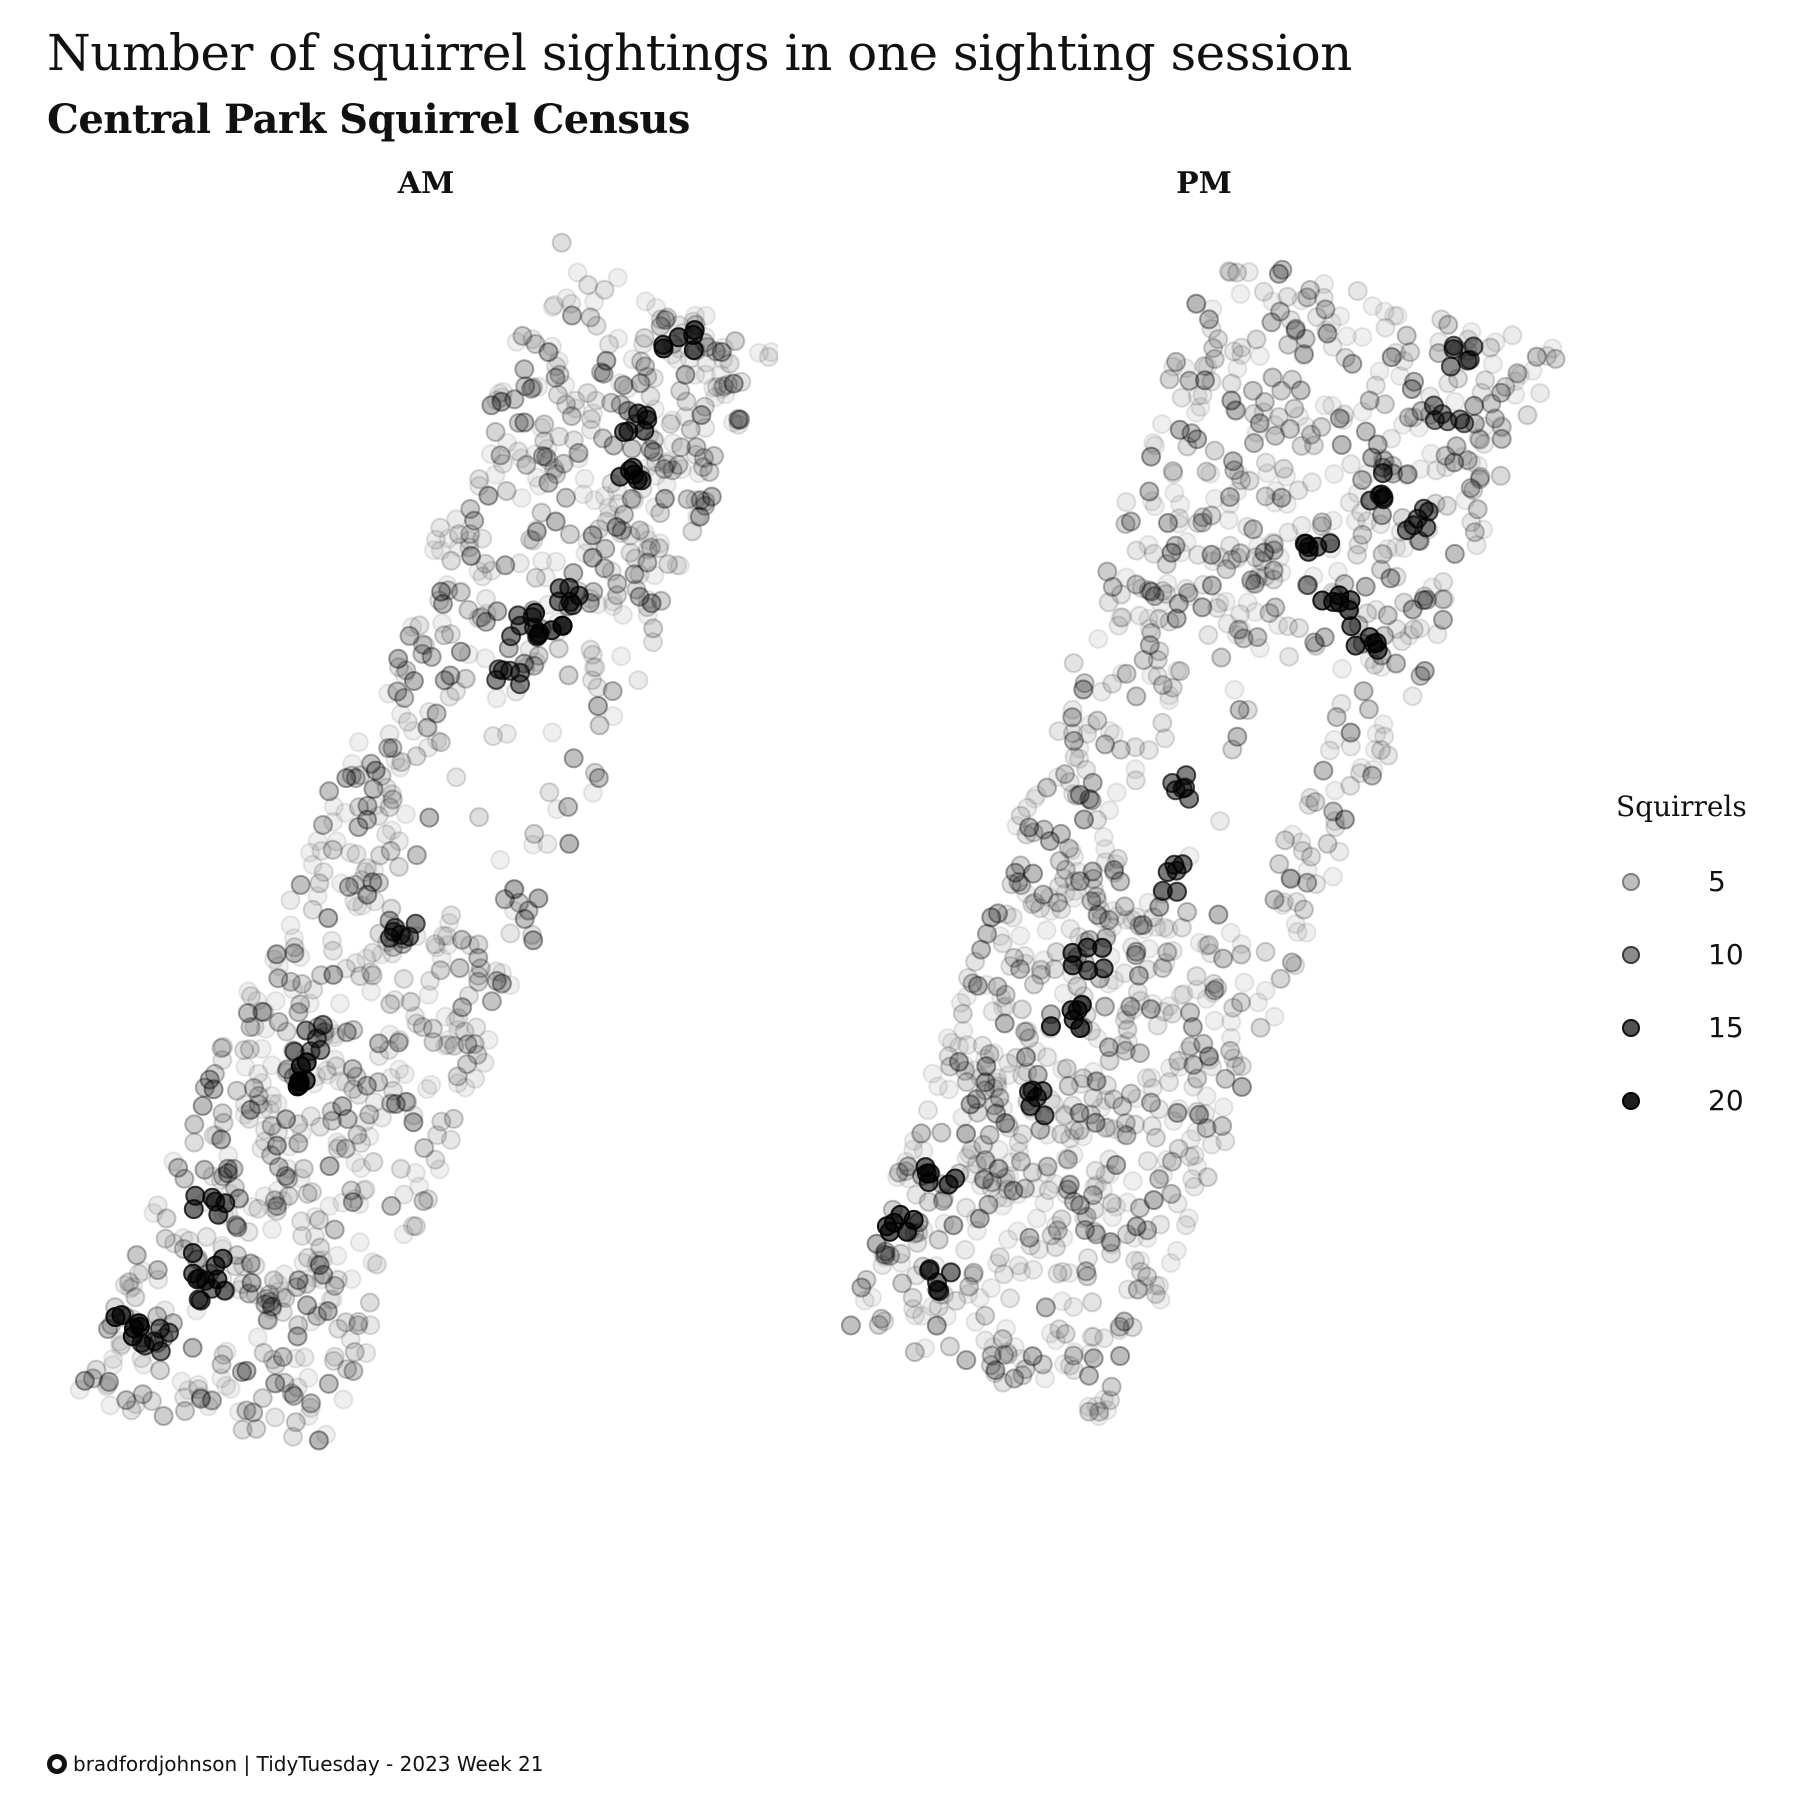 The width and height of the screenshot is (1800, 1800). Describe the element at coordinates (1631, 1027) in the screenshot. I see `legend-key-dot` at that location.